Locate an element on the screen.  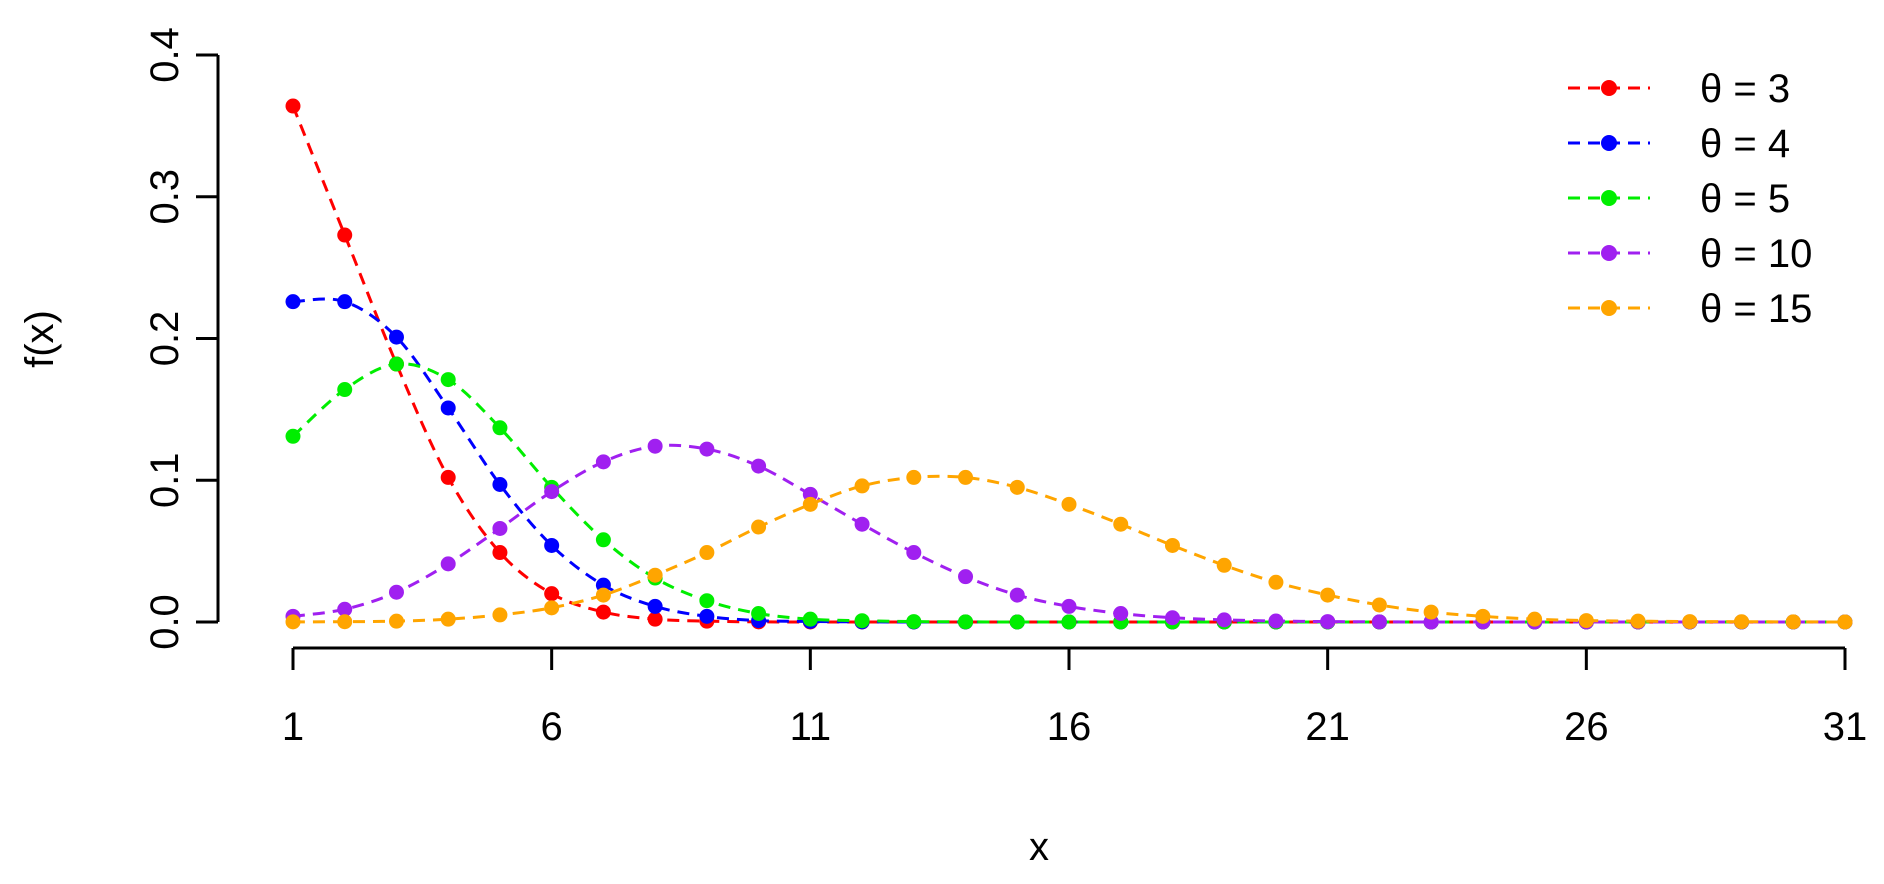
y-tick-label: 0.1 is located at coordinates (165, 480).